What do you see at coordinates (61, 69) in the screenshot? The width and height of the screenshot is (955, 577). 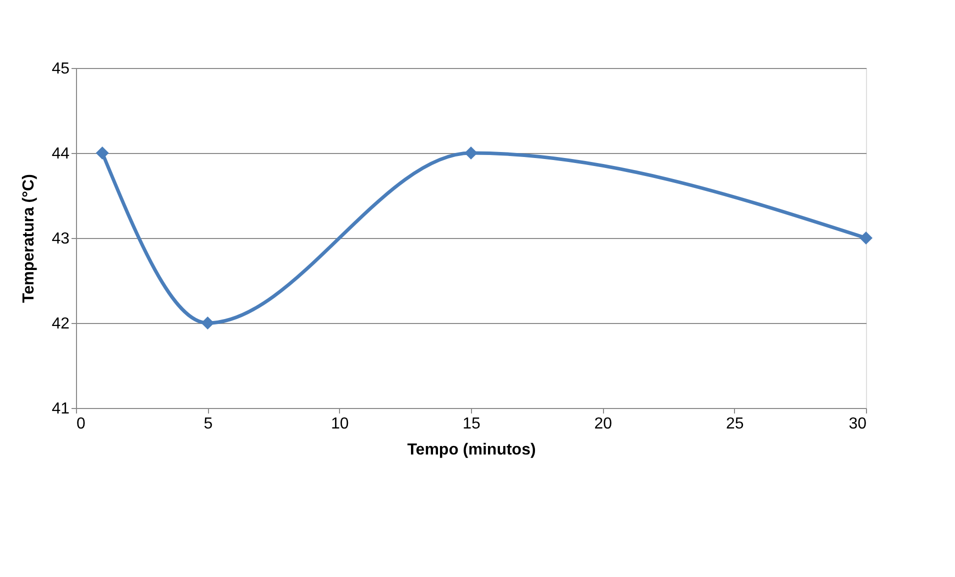 I see `y-tick-label: 45` at bounding box center [61, 69].